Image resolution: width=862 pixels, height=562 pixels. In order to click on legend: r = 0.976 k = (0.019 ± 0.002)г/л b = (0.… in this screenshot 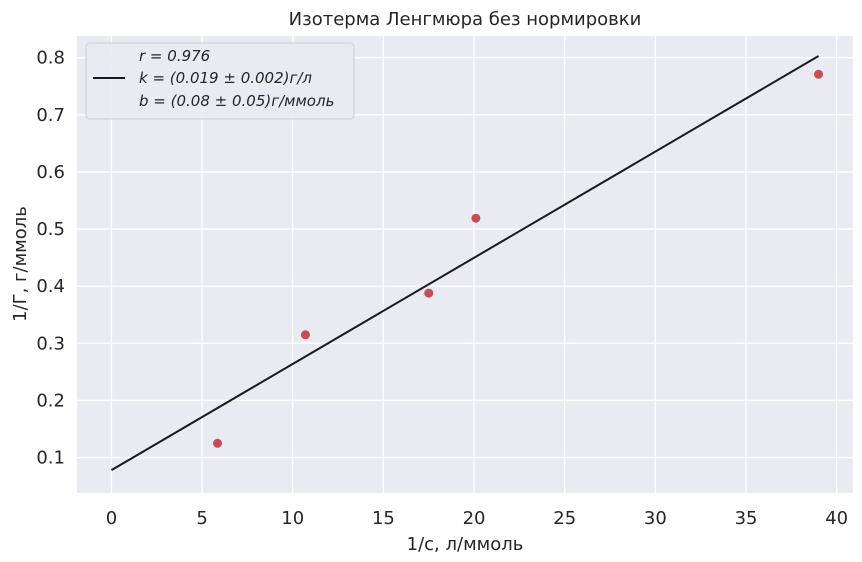, I will do `click(220, 81)`.